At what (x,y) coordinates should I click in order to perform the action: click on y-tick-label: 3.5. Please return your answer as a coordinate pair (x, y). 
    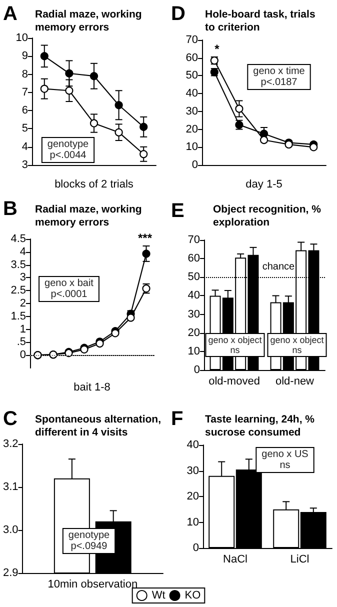
    Looking at the image, I should click on (18, 264).